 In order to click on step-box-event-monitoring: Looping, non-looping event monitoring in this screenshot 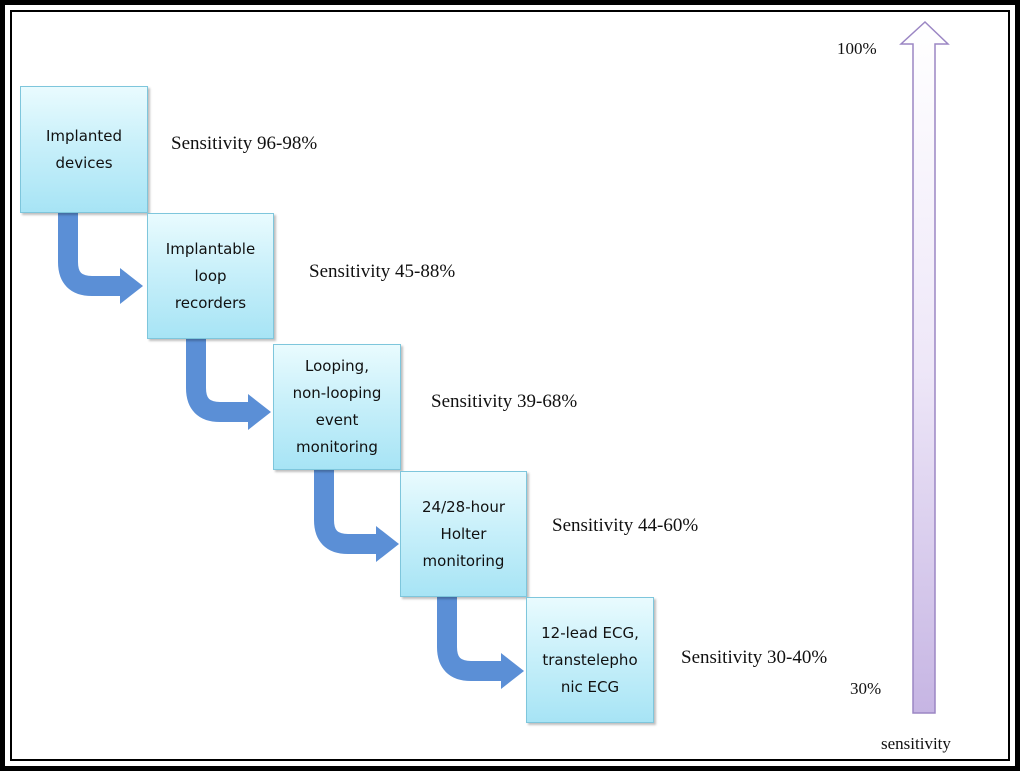, I will do `click(337, 407)`.